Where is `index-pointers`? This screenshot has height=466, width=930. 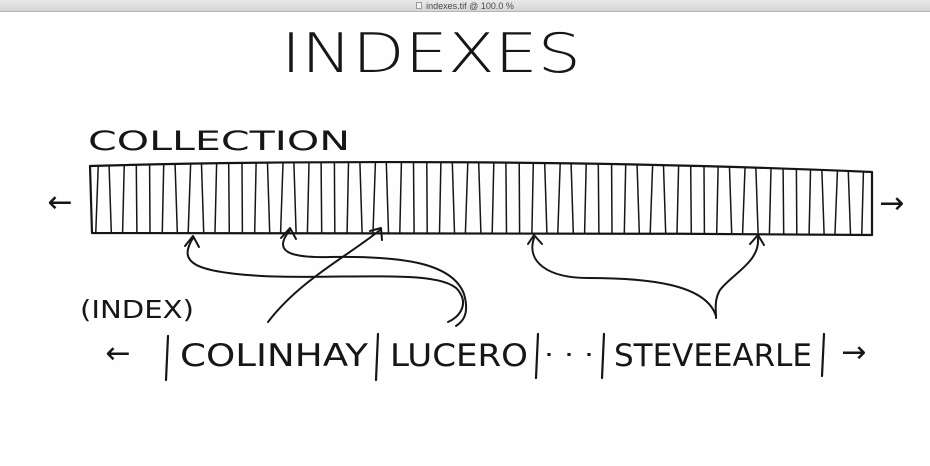 index-pointers is located at coordinates (474, 277).